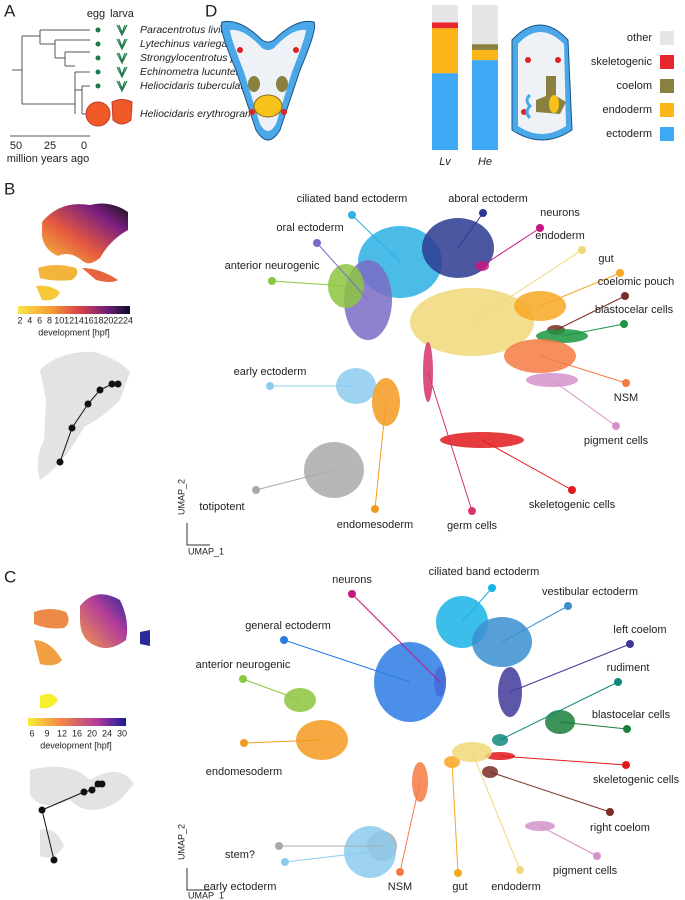 Image resolution: width=685 pixels, height=900 pixels. I want to click on cluster-label: endoderm, so click(560, 236).